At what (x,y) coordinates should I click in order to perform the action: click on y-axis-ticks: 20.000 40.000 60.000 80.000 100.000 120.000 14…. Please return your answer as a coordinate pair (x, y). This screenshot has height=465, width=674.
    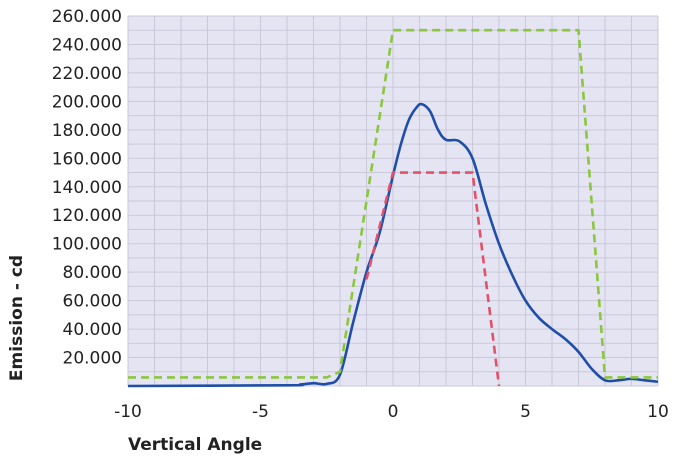
    Looking at the image, I should click on (87, 188).